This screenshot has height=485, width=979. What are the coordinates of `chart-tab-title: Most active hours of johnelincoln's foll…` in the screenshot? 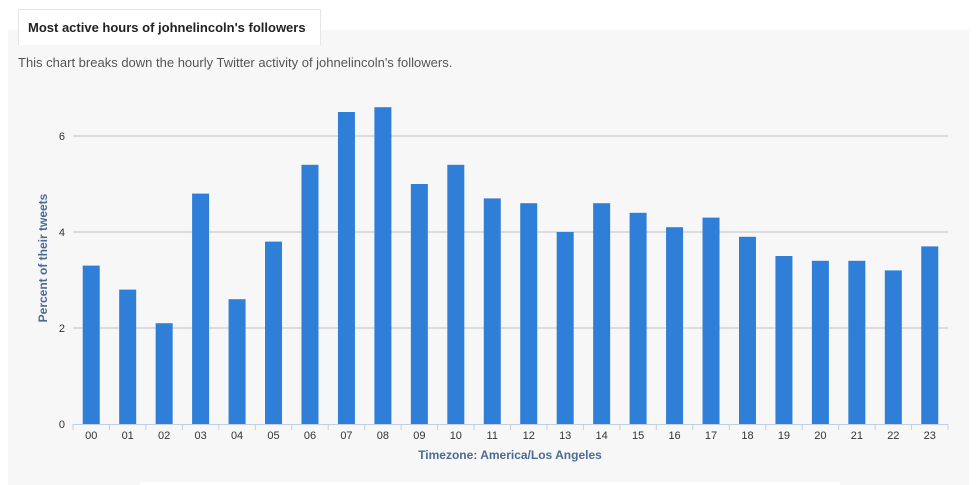 It's located at (167, 27).